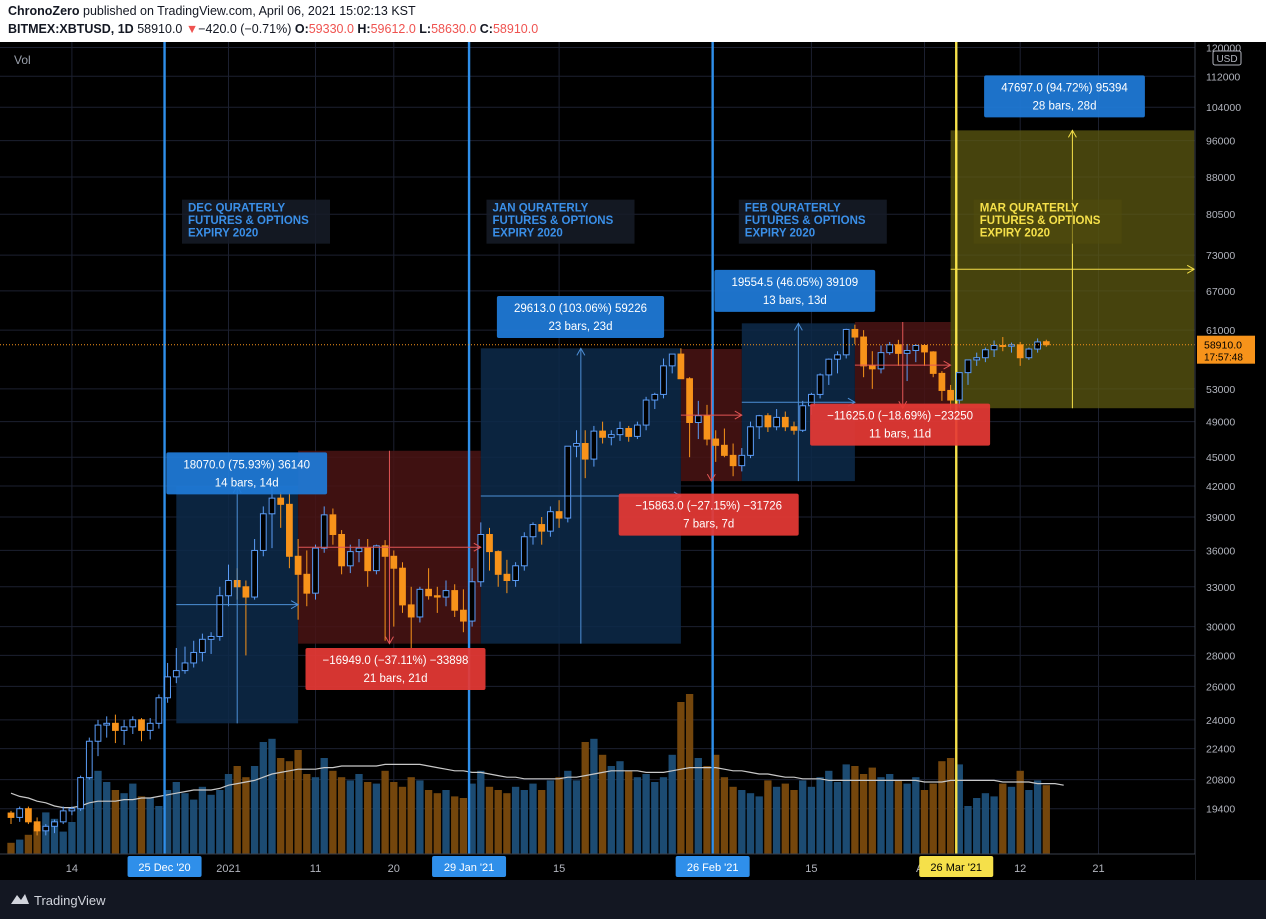 This screenshot has height=919, width=1266. Describe the element at coordinates (71, 29) in the screenshot. I see `symbol-name: BITMEX:XBTUSD, 1D` at that location.